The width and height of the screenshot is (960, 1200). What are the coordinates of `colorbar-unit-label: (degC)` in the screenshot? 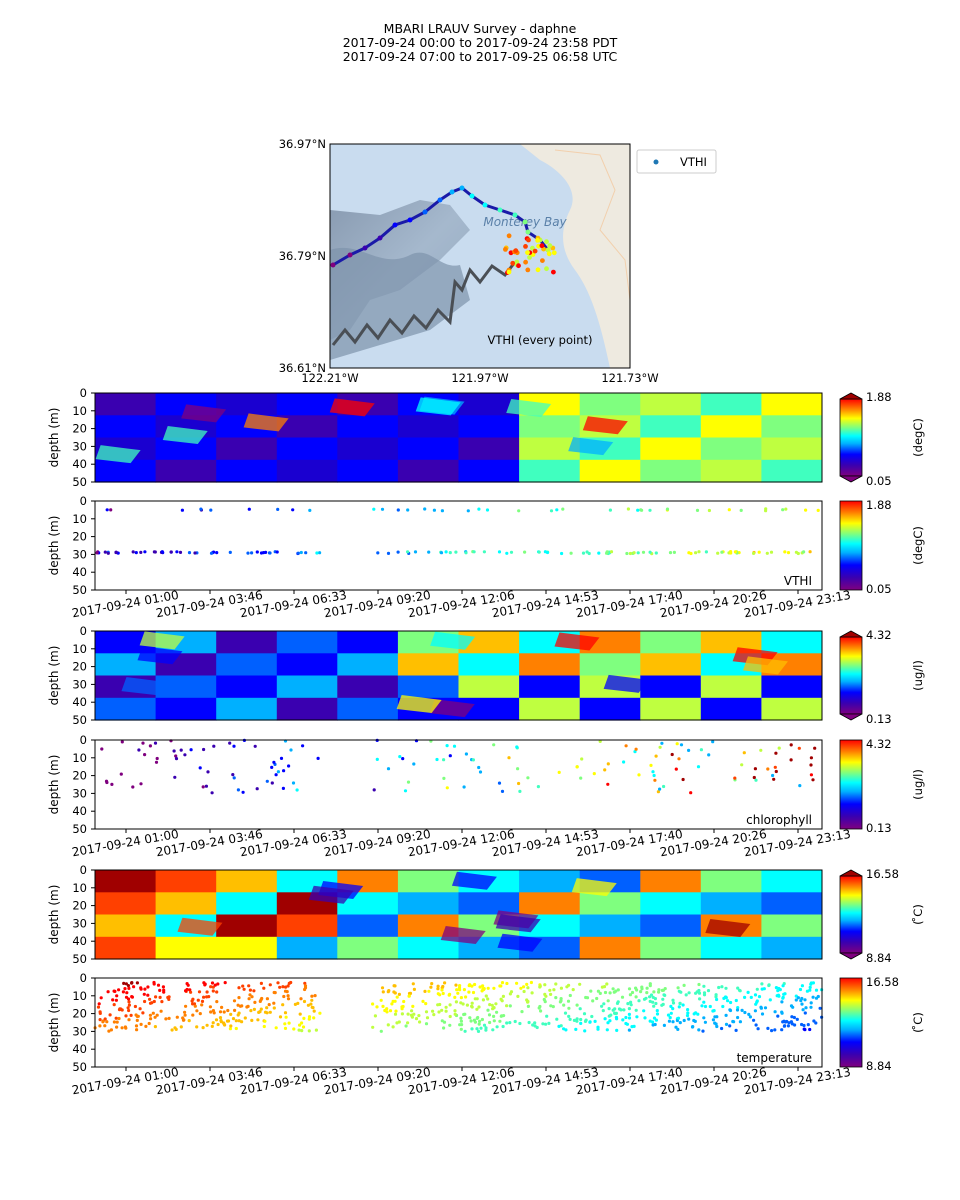 It's located at (918, 437).